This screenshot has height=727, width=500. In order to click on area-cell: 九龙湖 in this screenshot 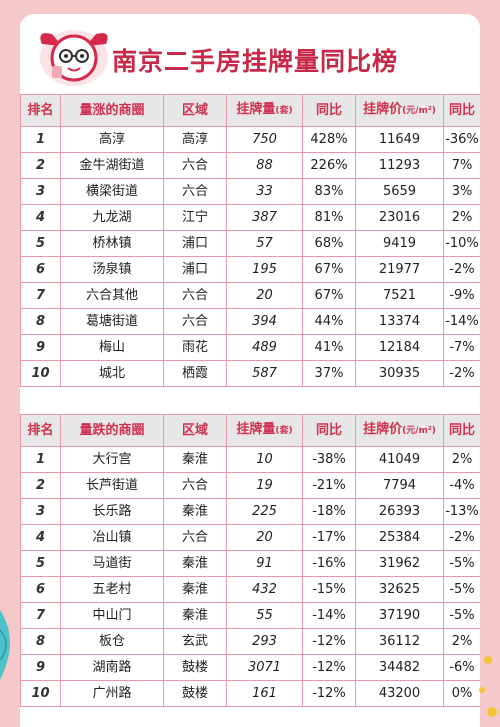, I will do `click(112, 217)`.